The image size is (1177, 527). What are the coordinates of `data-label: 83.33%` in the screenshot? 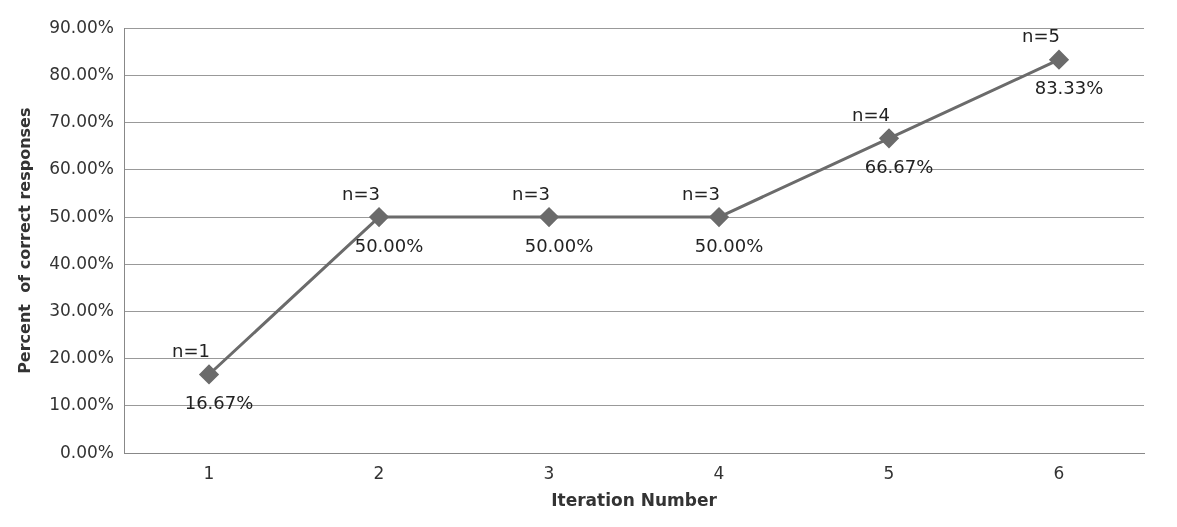 It's located at (1069, 88).